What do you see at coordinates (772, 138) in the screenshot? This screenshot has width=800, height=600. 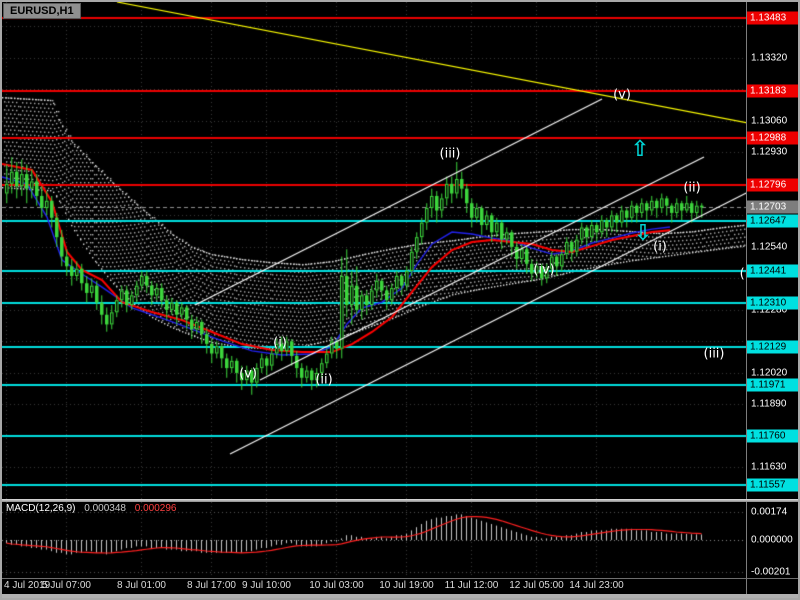 I see `price-level-tag: 1.12988` at bounding box center [772, 138].